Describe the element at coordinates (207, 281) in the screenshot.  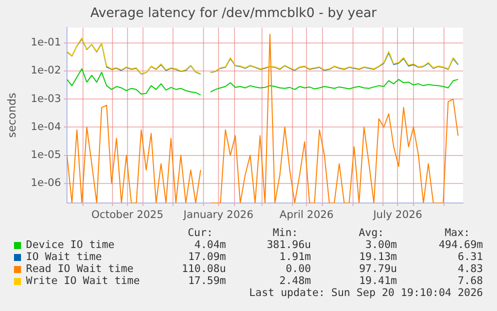
I see `text: 17.59m` at that location.